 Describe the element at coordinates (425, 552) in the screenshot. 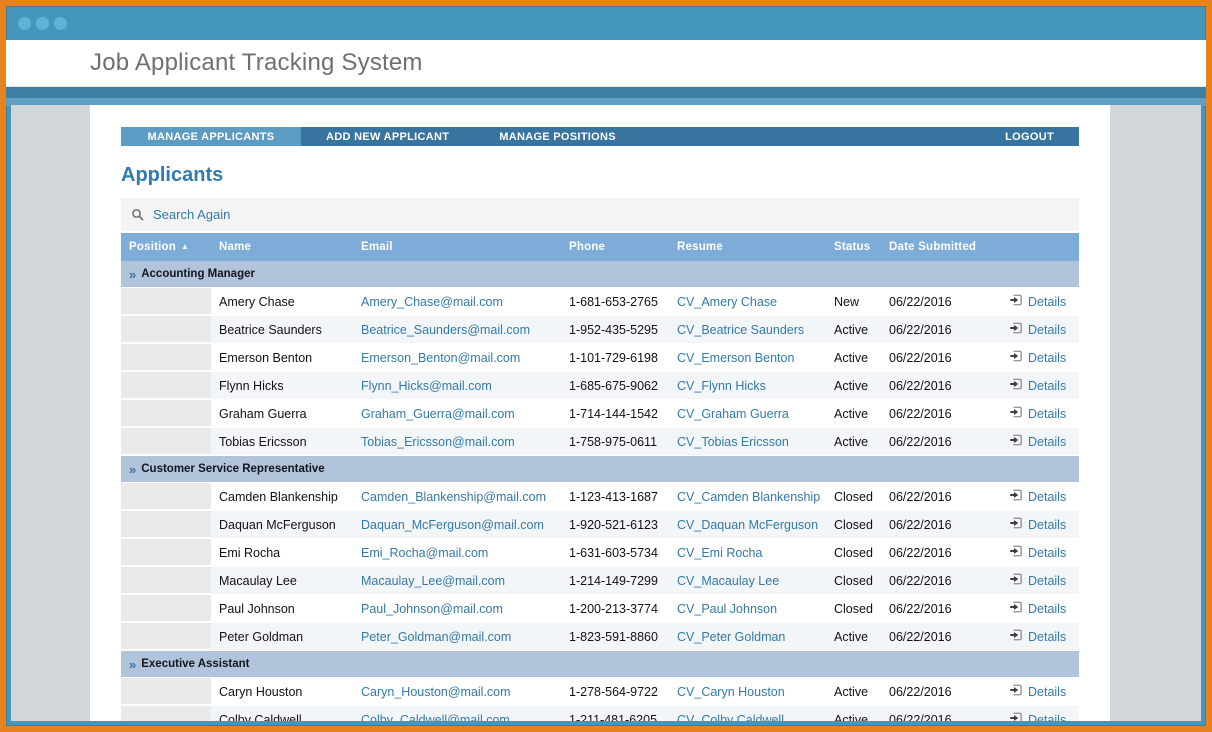

I see `email-link: Emi_Rocha@mail.com` at that location.